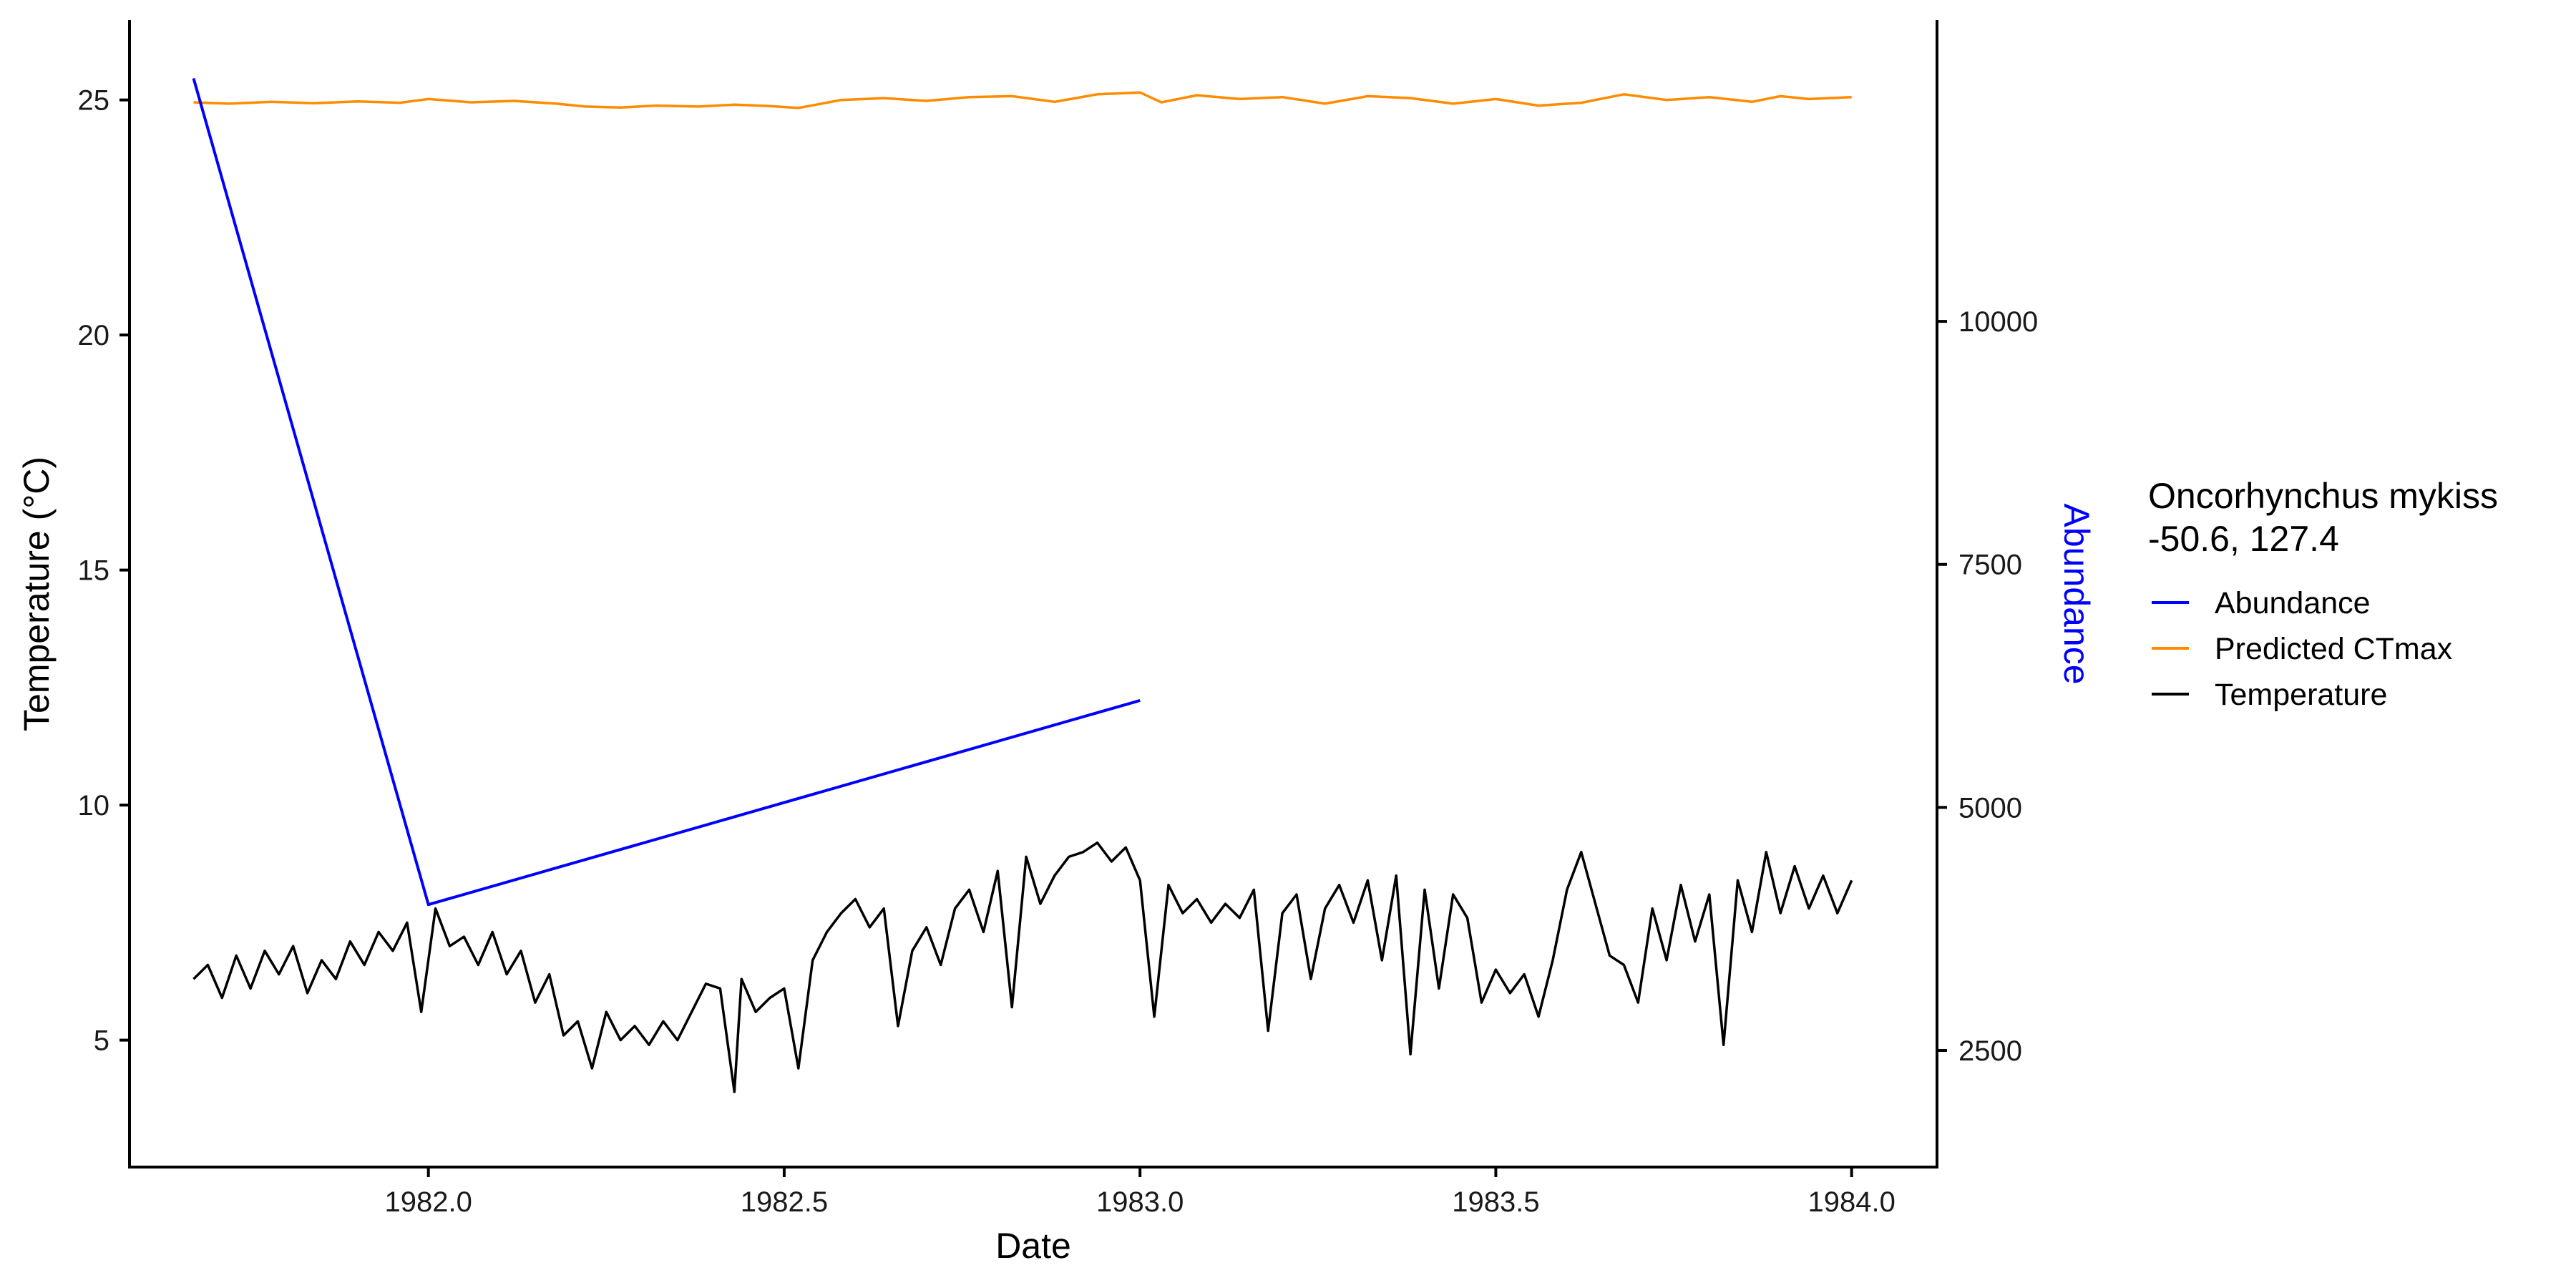 Image resolution: width=2576 pixels, height=1288 pixels. Describe the element at coordinates (1022, 967) in the screenshot. I see `series-line-temperature` at that location.